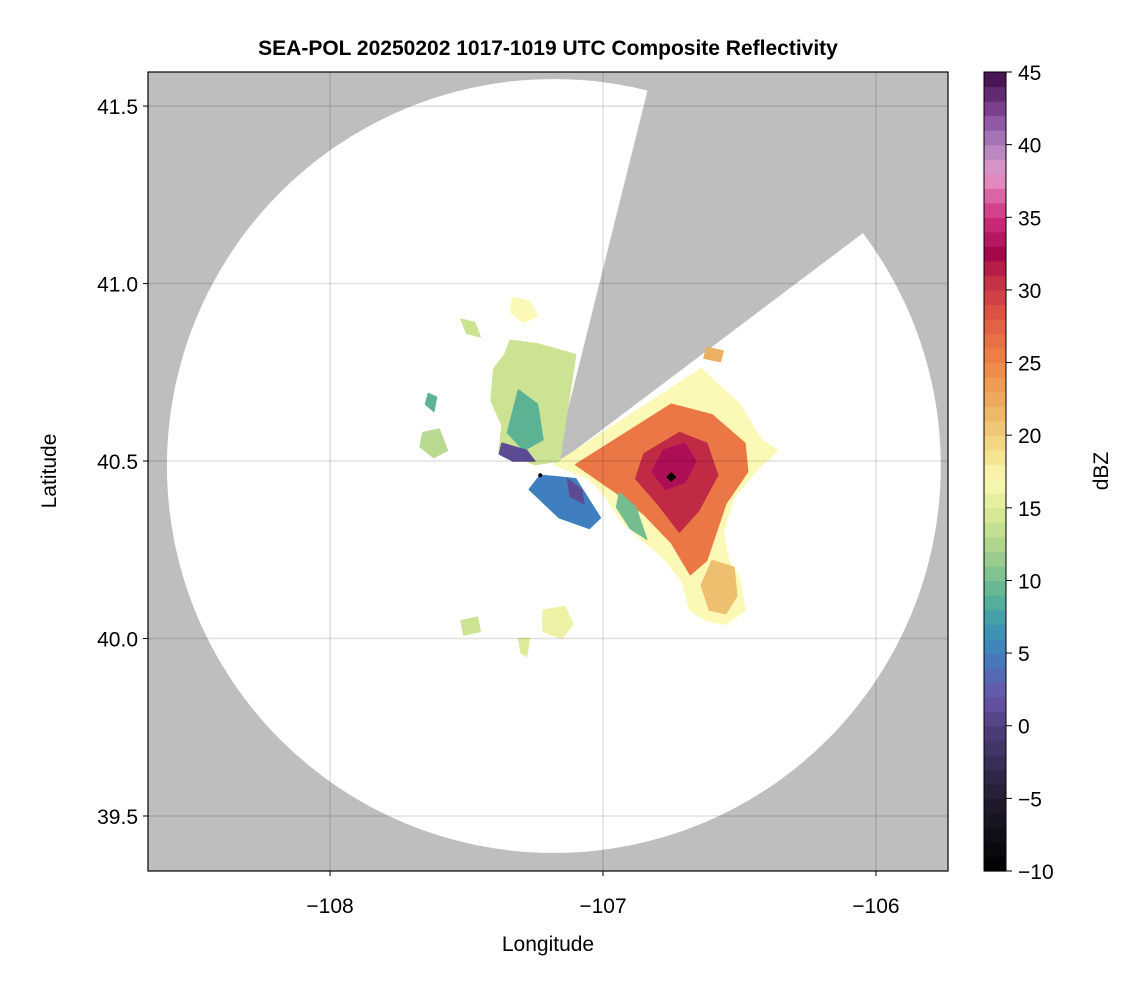 This screenshot has width=1146, height=995. I want to click on y-tick-label: 41.0, so click(117, 285).